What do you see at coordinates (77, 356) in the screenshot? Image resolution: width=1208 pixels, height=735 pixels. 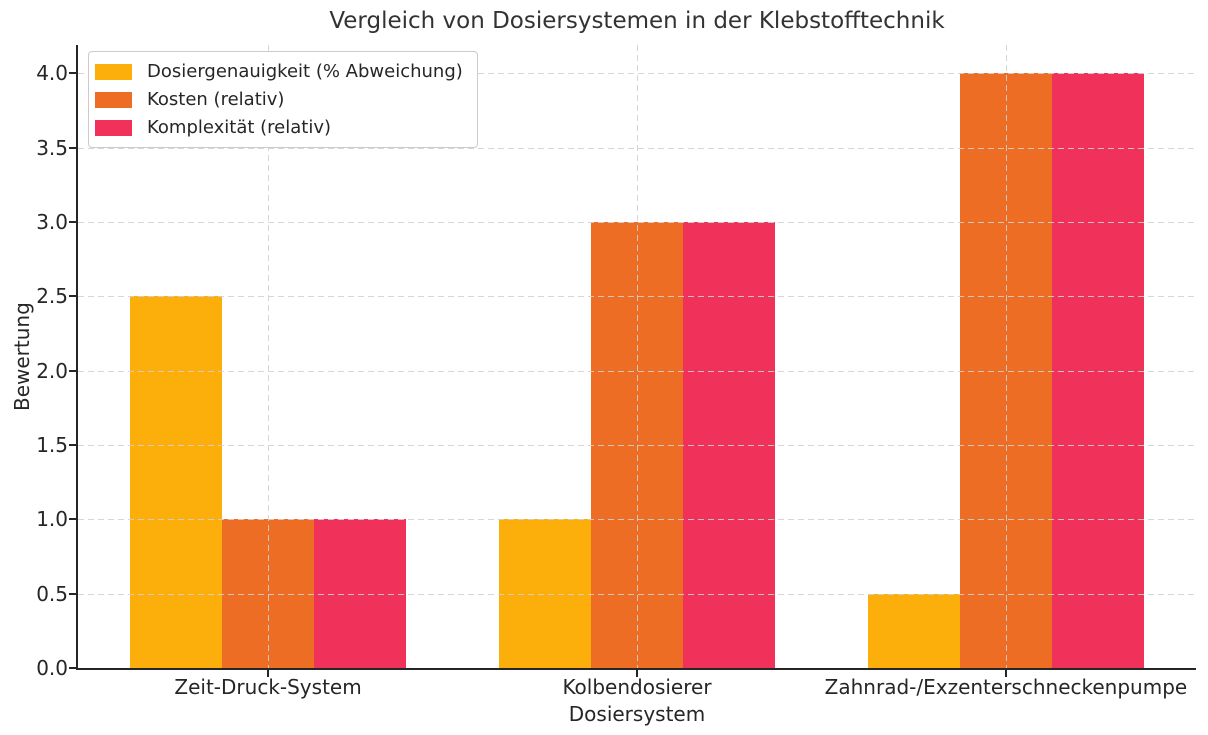 I see `y-axis-spine` at bounding box center [77, 356].